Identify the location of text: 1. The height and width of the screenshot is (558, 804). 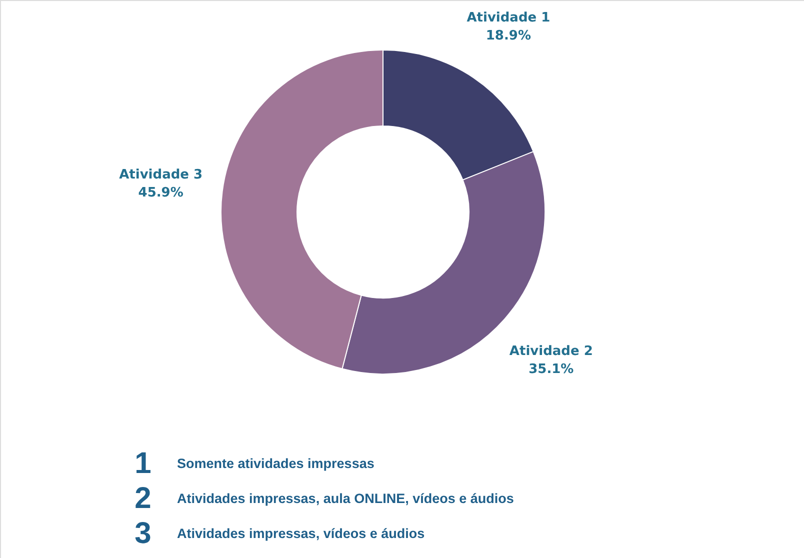
(143, 463).